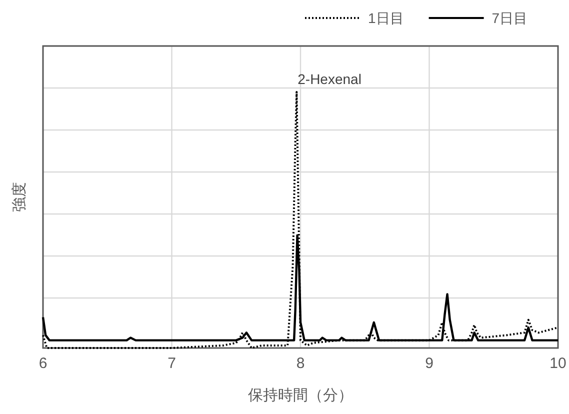 This screenshot has width=569, height=414. Describe the element at coordinates (300, 363) in the screenshot. I see `x-tick-label: 8` at that location.